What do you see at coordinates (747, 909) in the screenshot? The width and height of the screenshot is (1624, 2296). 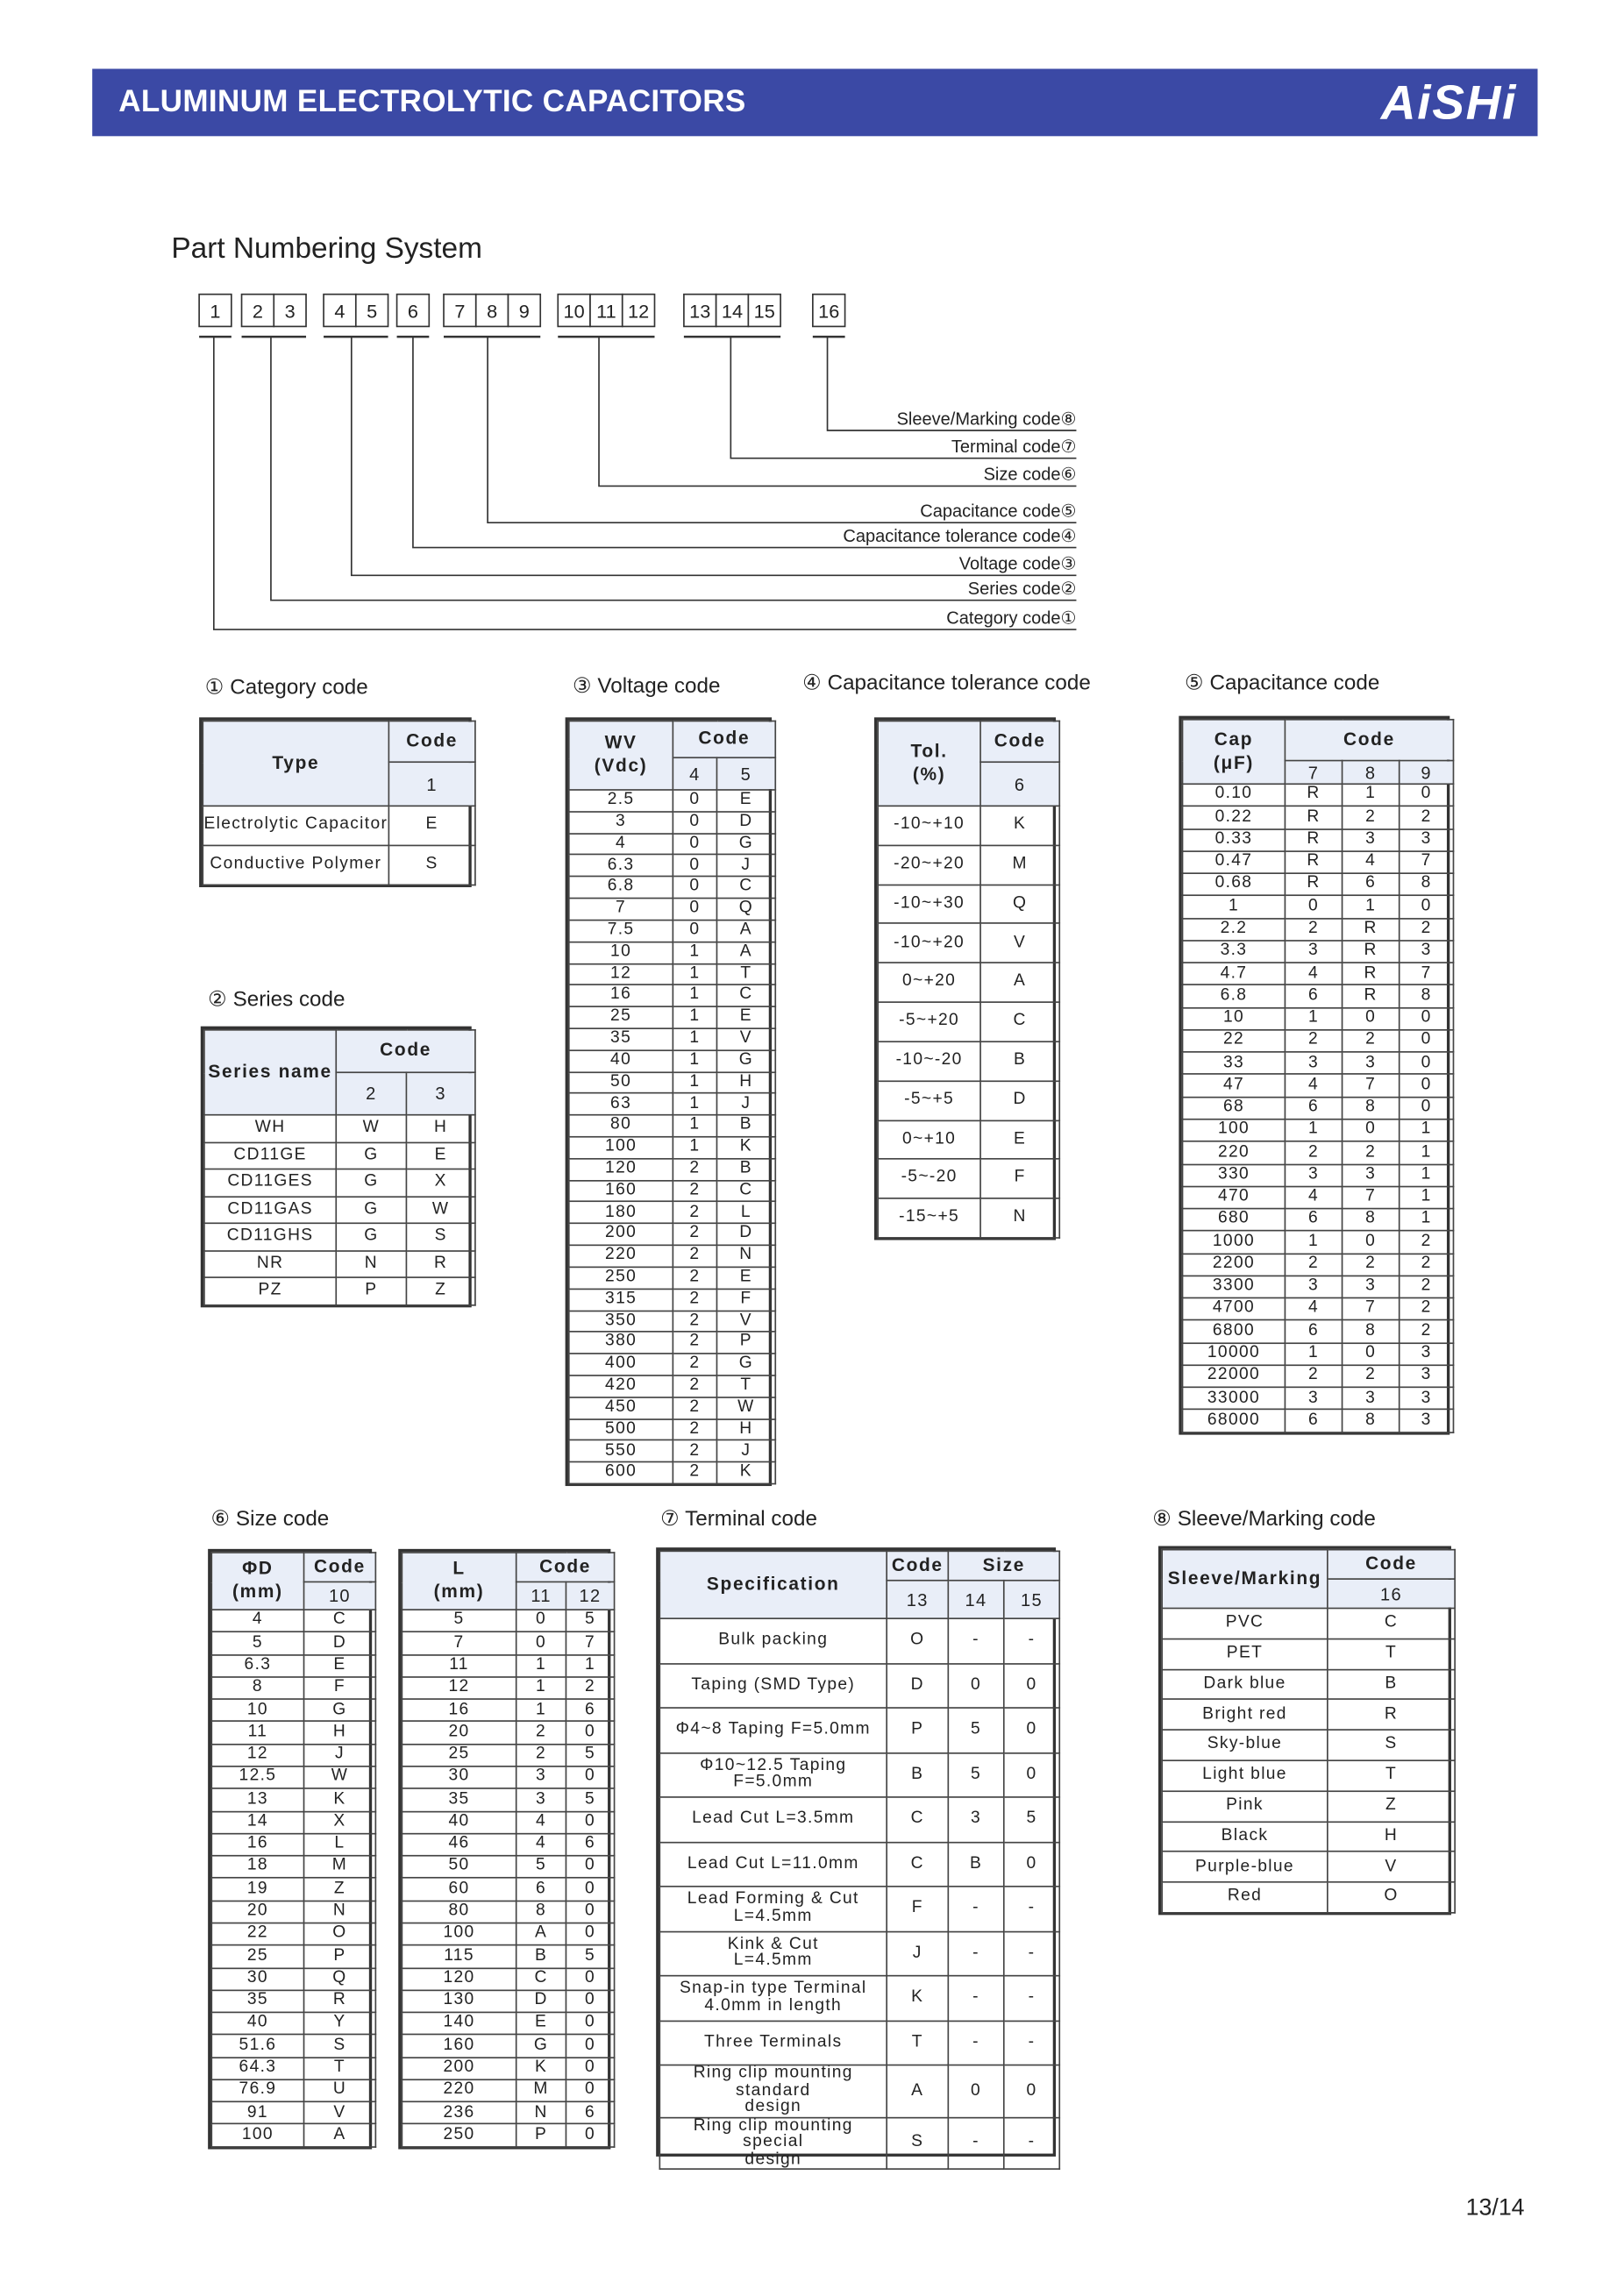 I see `code-cell: Q` at bounding box center [747, 909].